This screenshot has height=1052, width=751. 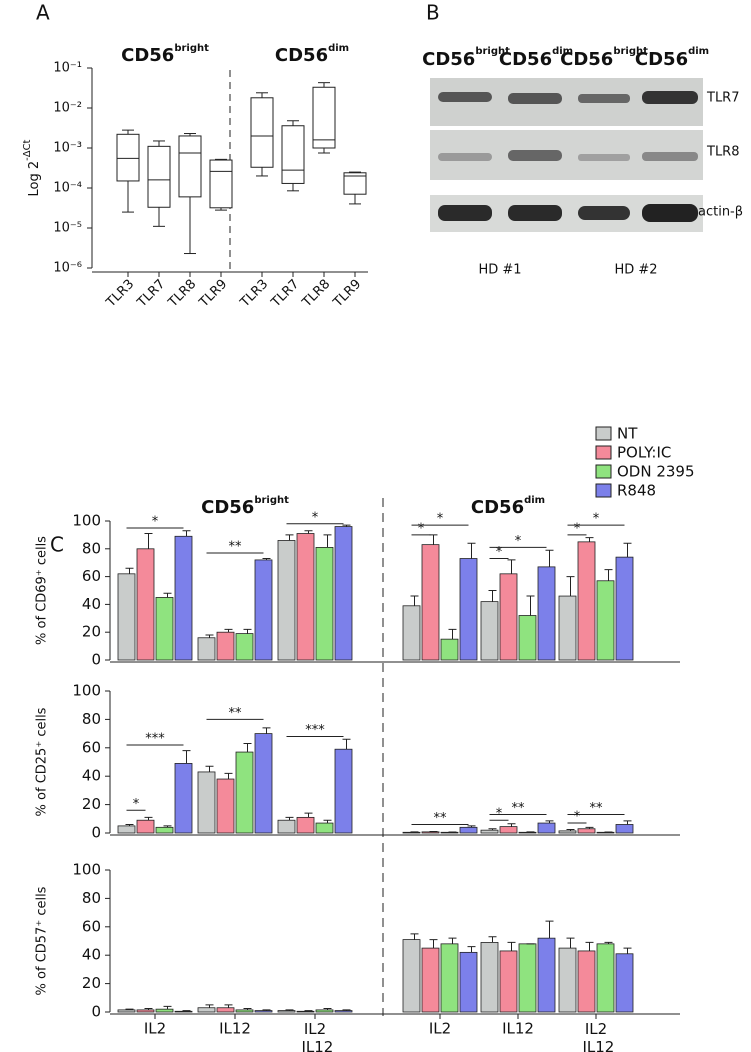 I want to click on panel-label: B, so click(x=433, y=13).